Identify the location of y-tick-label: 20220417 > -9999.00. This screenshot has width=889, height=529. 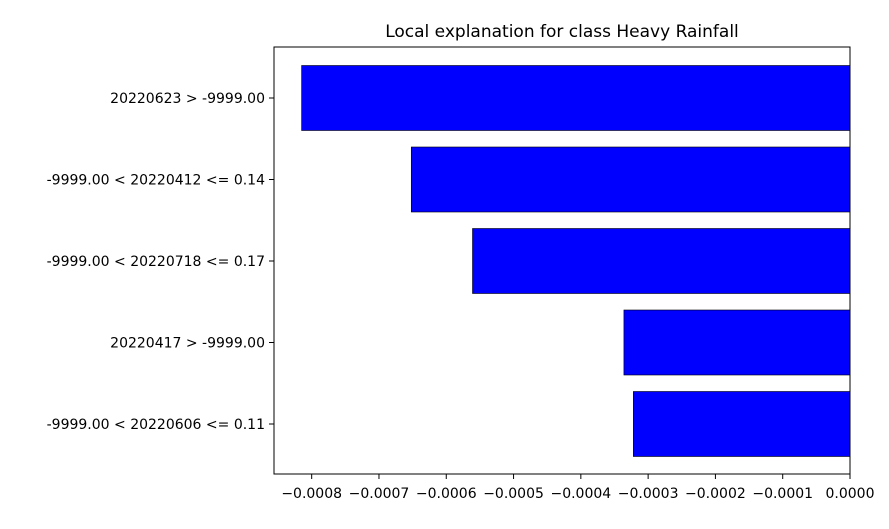
(187, 344).